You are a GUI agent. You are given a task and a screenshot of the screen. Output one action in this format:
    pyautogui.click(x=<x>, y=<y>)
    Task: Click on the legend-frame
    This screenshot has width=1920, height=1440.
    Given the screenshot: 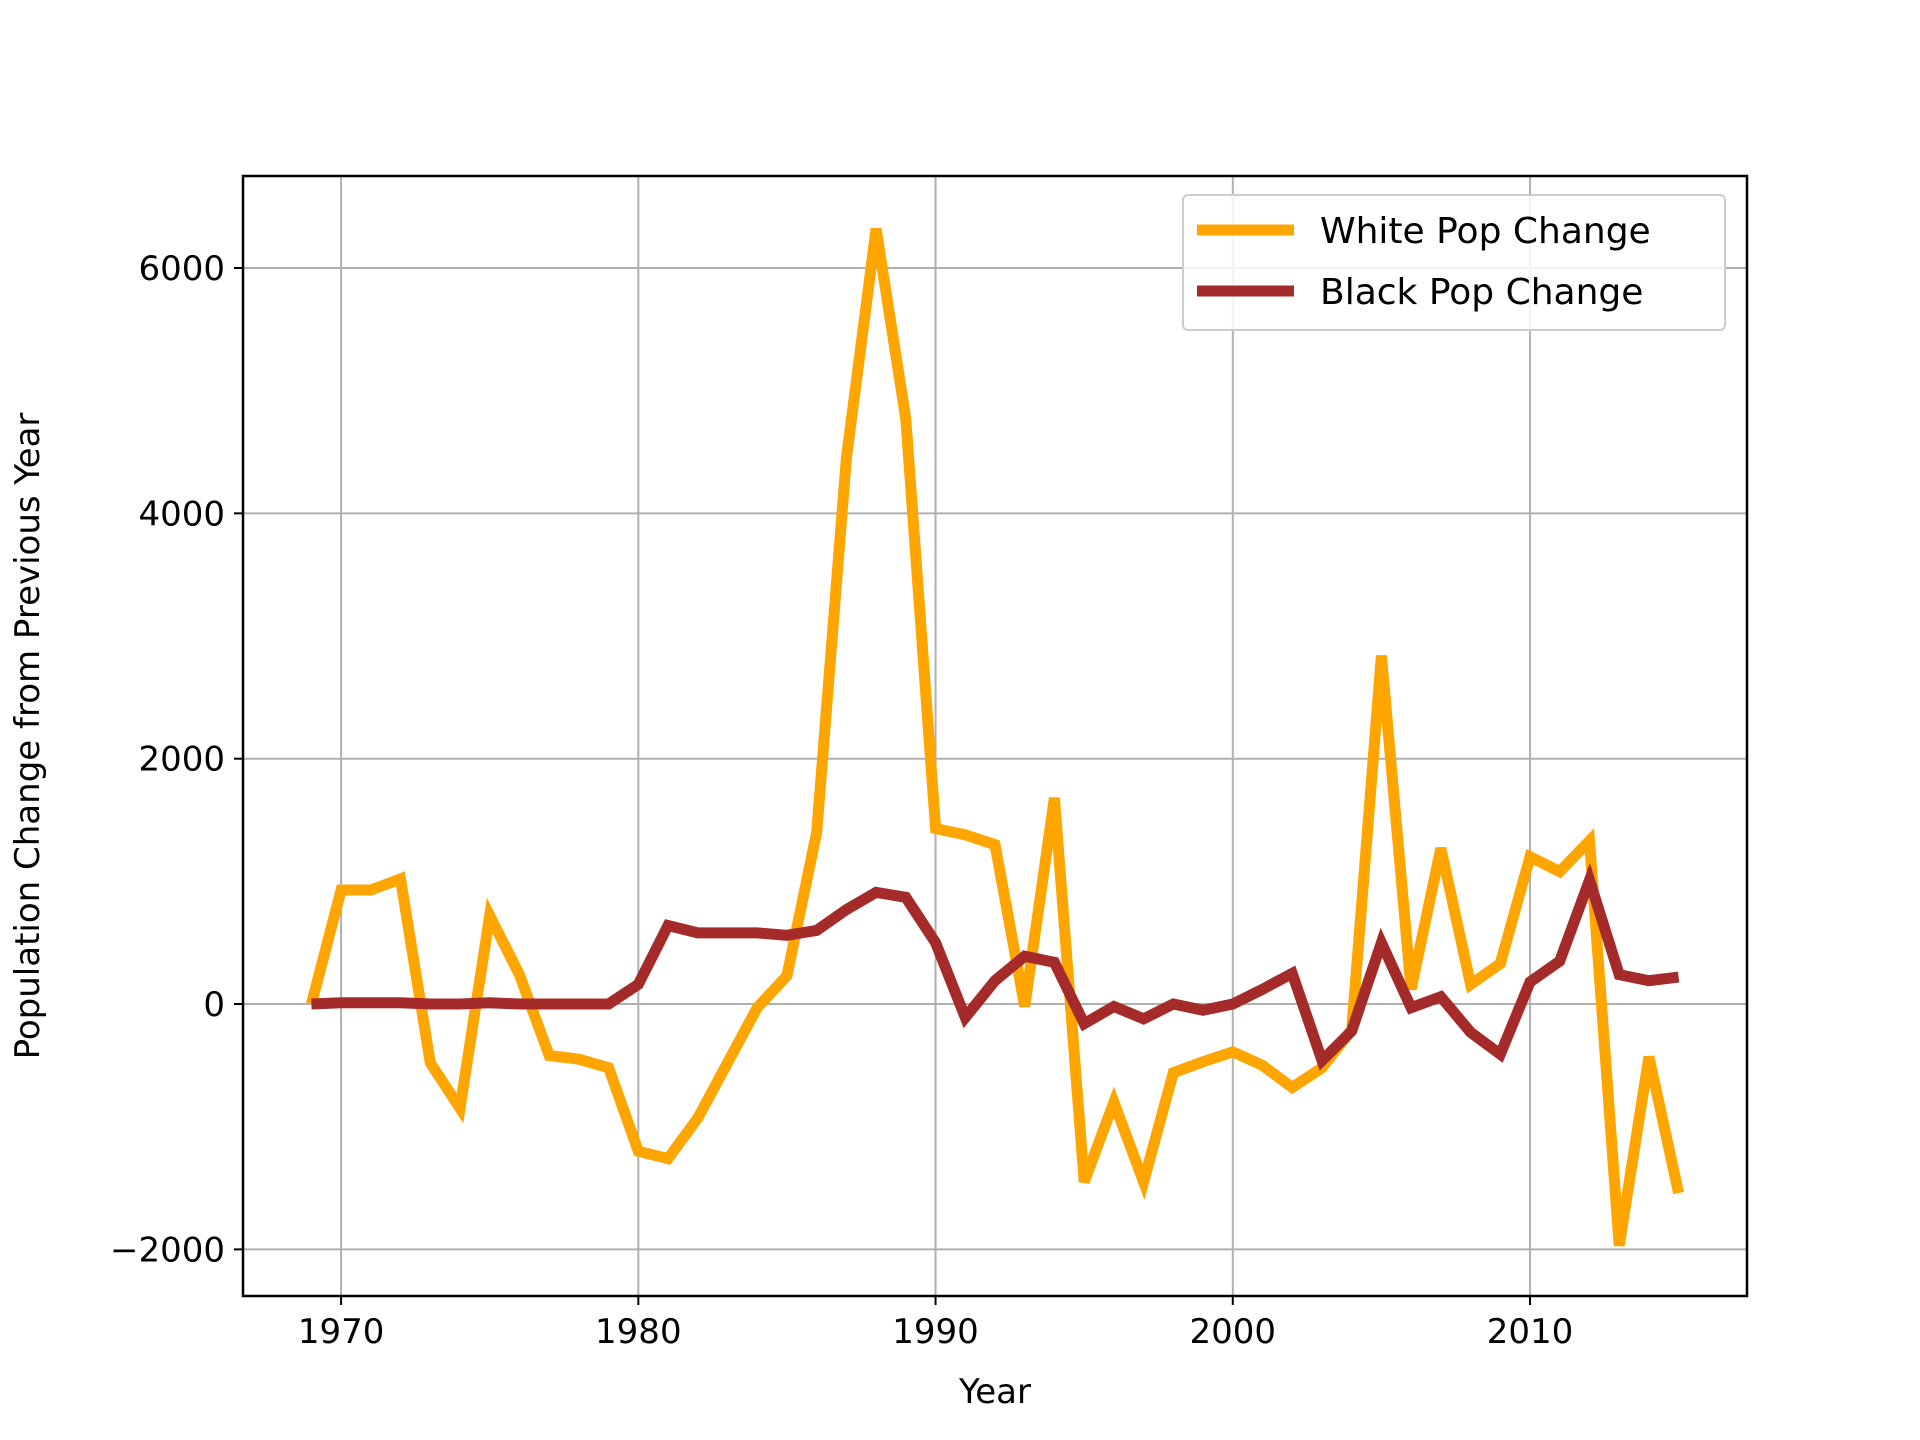 What is the action you would take?
    pyautogui.click(x=1454, y=262)
    